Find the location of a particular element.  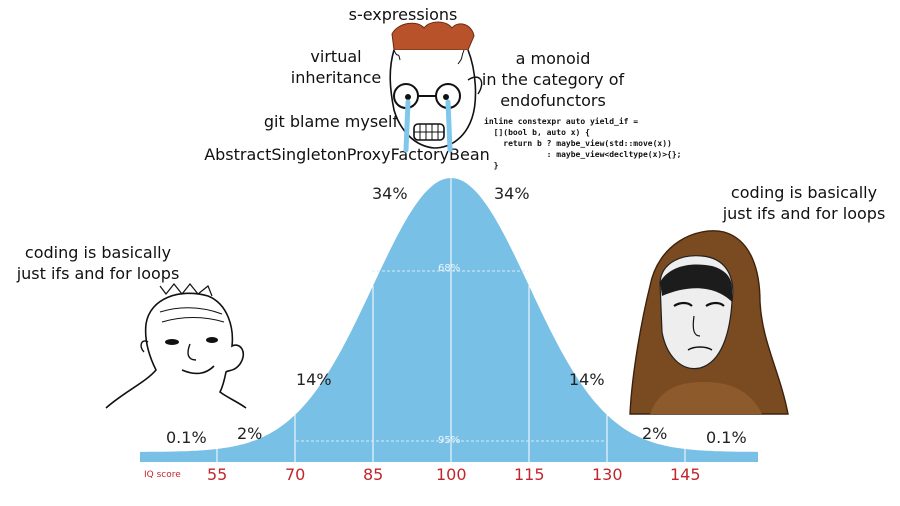

pct-right-mid: 14% is located at coordinates (587, 379).